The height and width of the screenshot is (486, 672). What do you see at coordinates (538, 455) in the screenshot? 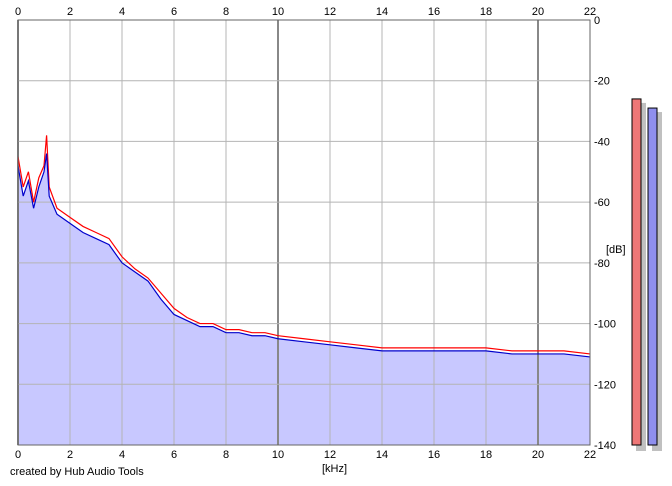
I see `x-tick-label-bottom: 20` at bounding box center [538, 455].